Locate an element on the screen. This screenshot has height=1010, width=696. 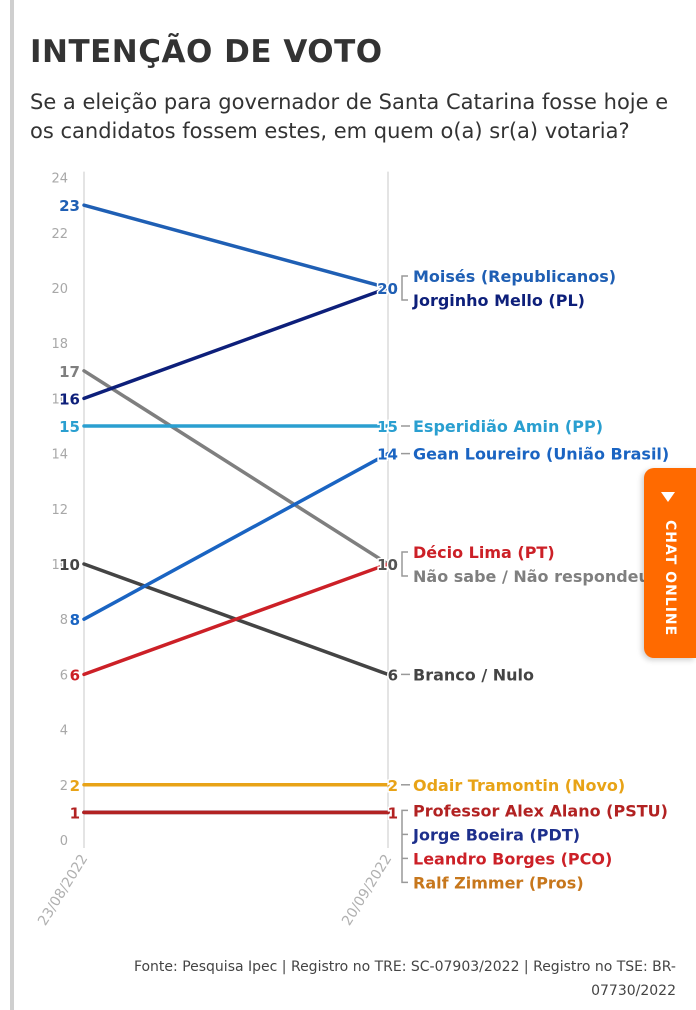
series-label-professor-alex-alano-pstu: Professor Alex Alano (PSTU) is located at coordinates (540, 810).